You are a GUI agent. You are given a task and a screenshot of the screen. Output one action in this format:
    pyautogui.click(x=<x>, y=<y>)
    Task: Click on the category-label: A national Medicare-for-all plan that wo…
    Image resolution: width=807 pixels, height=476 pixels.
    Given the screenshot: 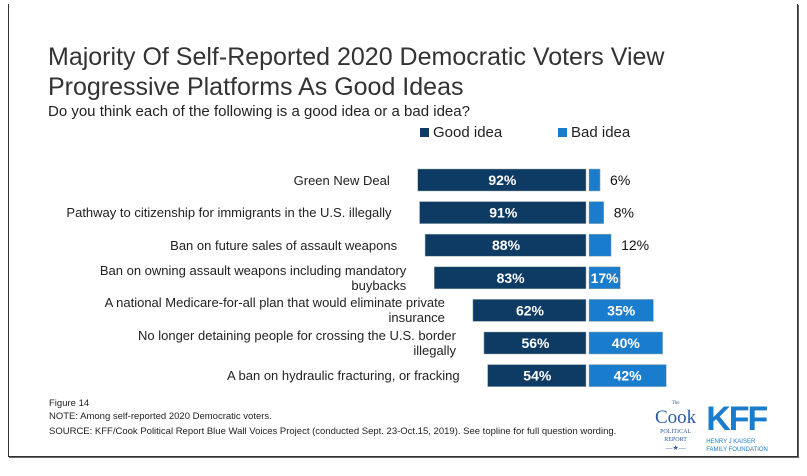 What is the action you would take?
    pyautogui.click(x=274, y=310)
    